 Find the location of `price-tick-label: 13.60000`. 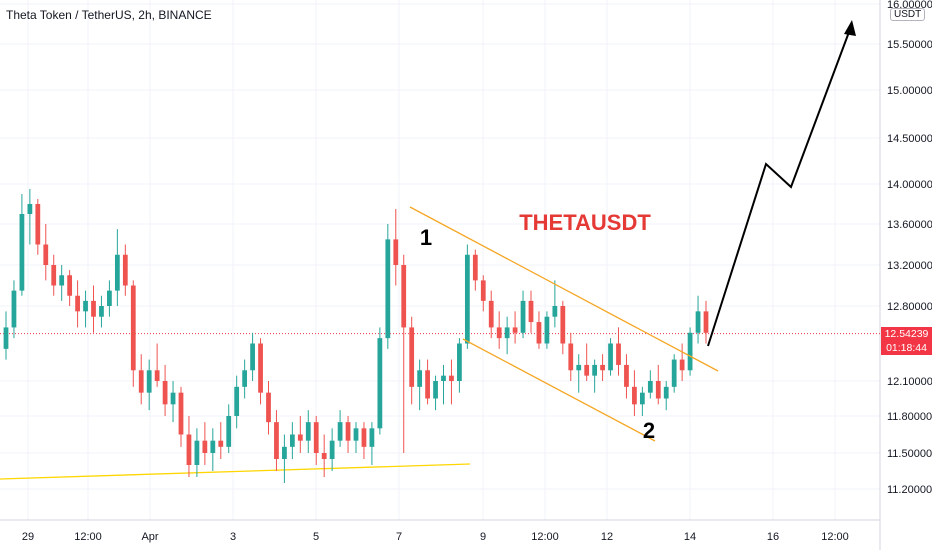

price-tick-label: 13.60000 is located at coordinates (909, 225).